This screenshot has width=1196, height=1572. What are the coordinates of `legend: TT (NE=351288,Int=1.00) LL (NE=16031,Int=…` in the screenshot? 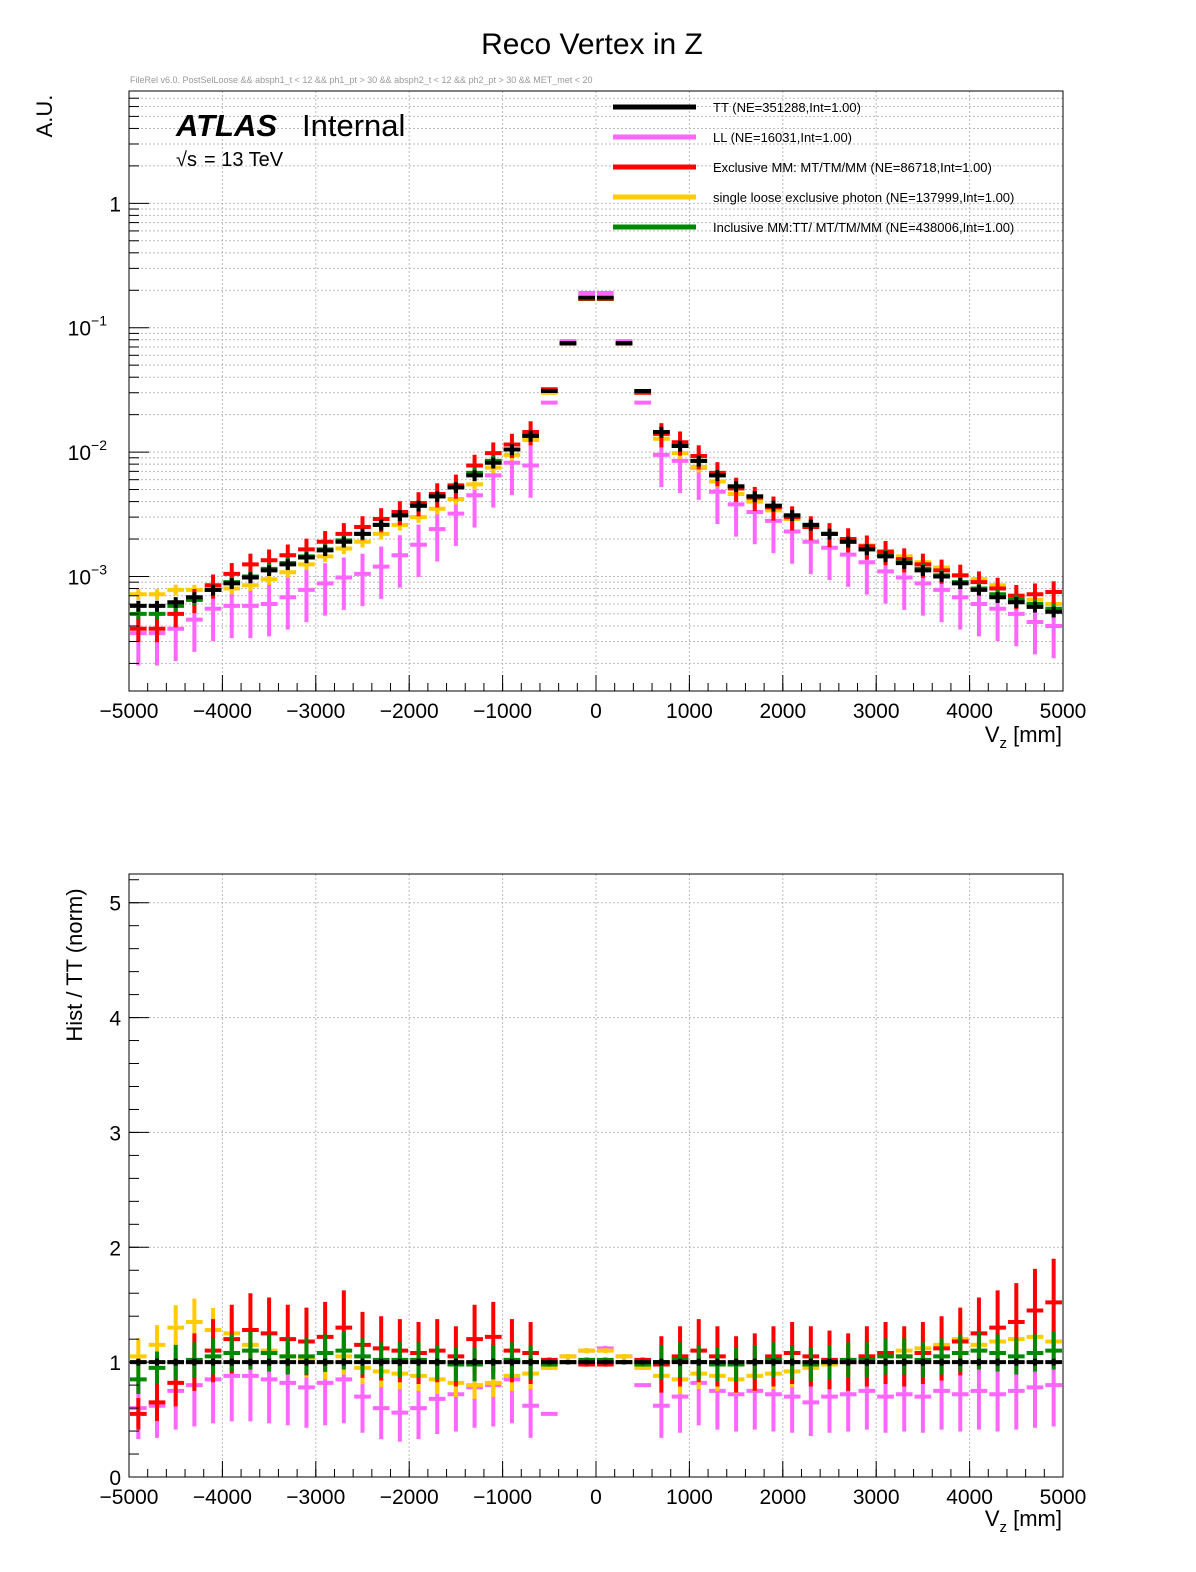 It's located at (813, 167).